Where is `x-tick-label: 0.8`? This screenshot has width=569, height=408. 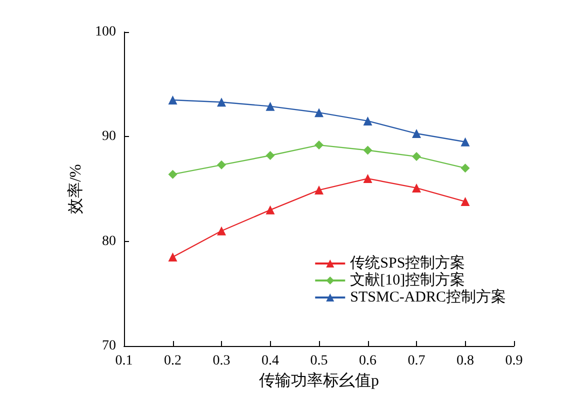 x-tick-label: 0.8 is located at coordinates (465, 361).